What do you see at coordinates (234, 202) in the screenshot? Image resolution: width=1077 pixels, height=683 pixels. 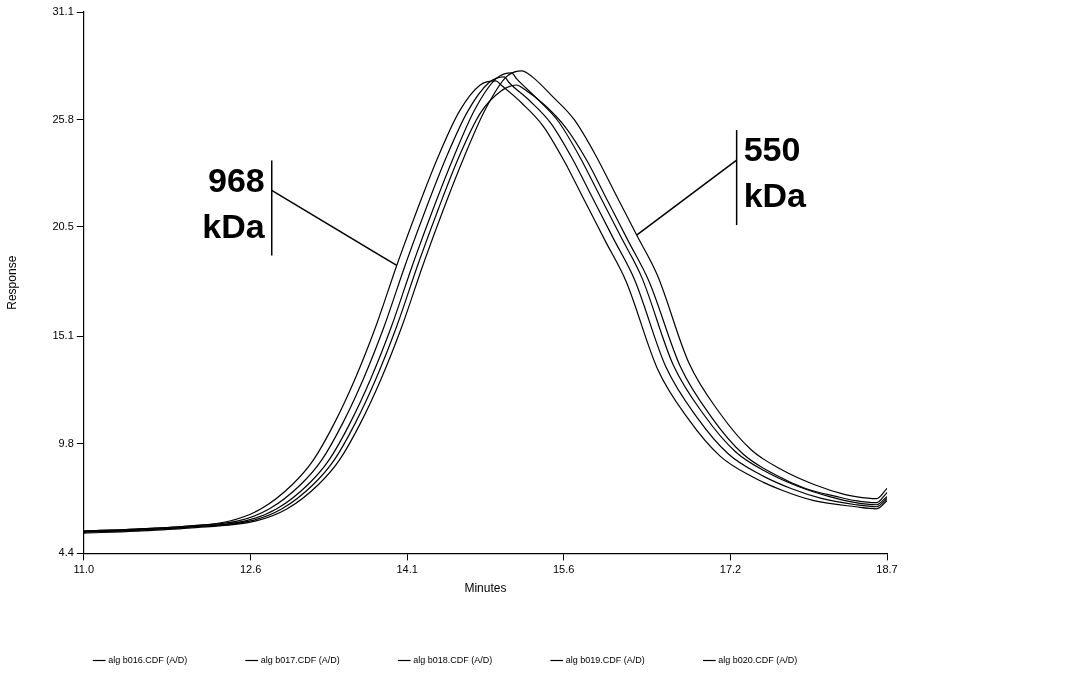 I see `annotation: 968 kDa` at bounding box center [234, 202].